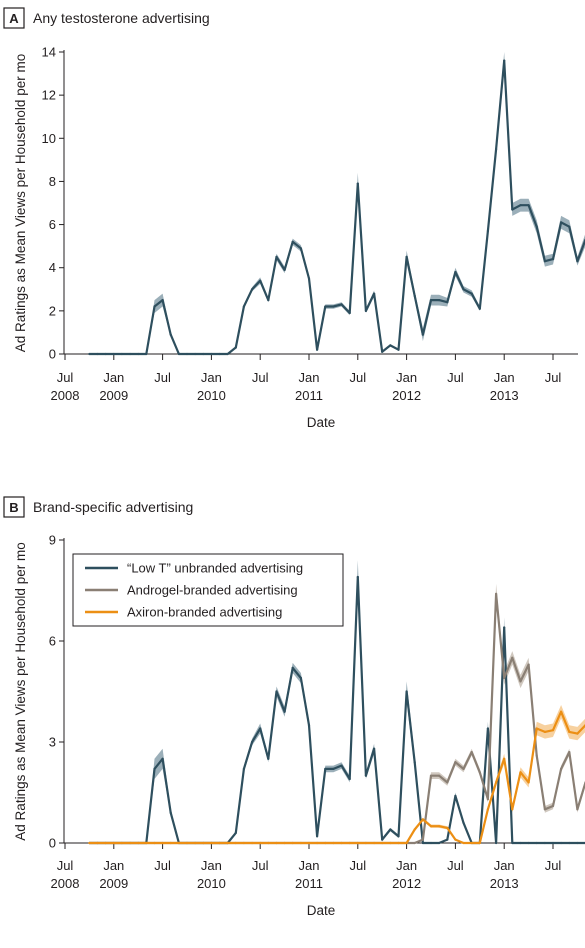  What do you see at coordinates (212, 590) in the screenshot?
I see `legend-label-1: Androgel-branded advertising` at bounding box center [212, 590].